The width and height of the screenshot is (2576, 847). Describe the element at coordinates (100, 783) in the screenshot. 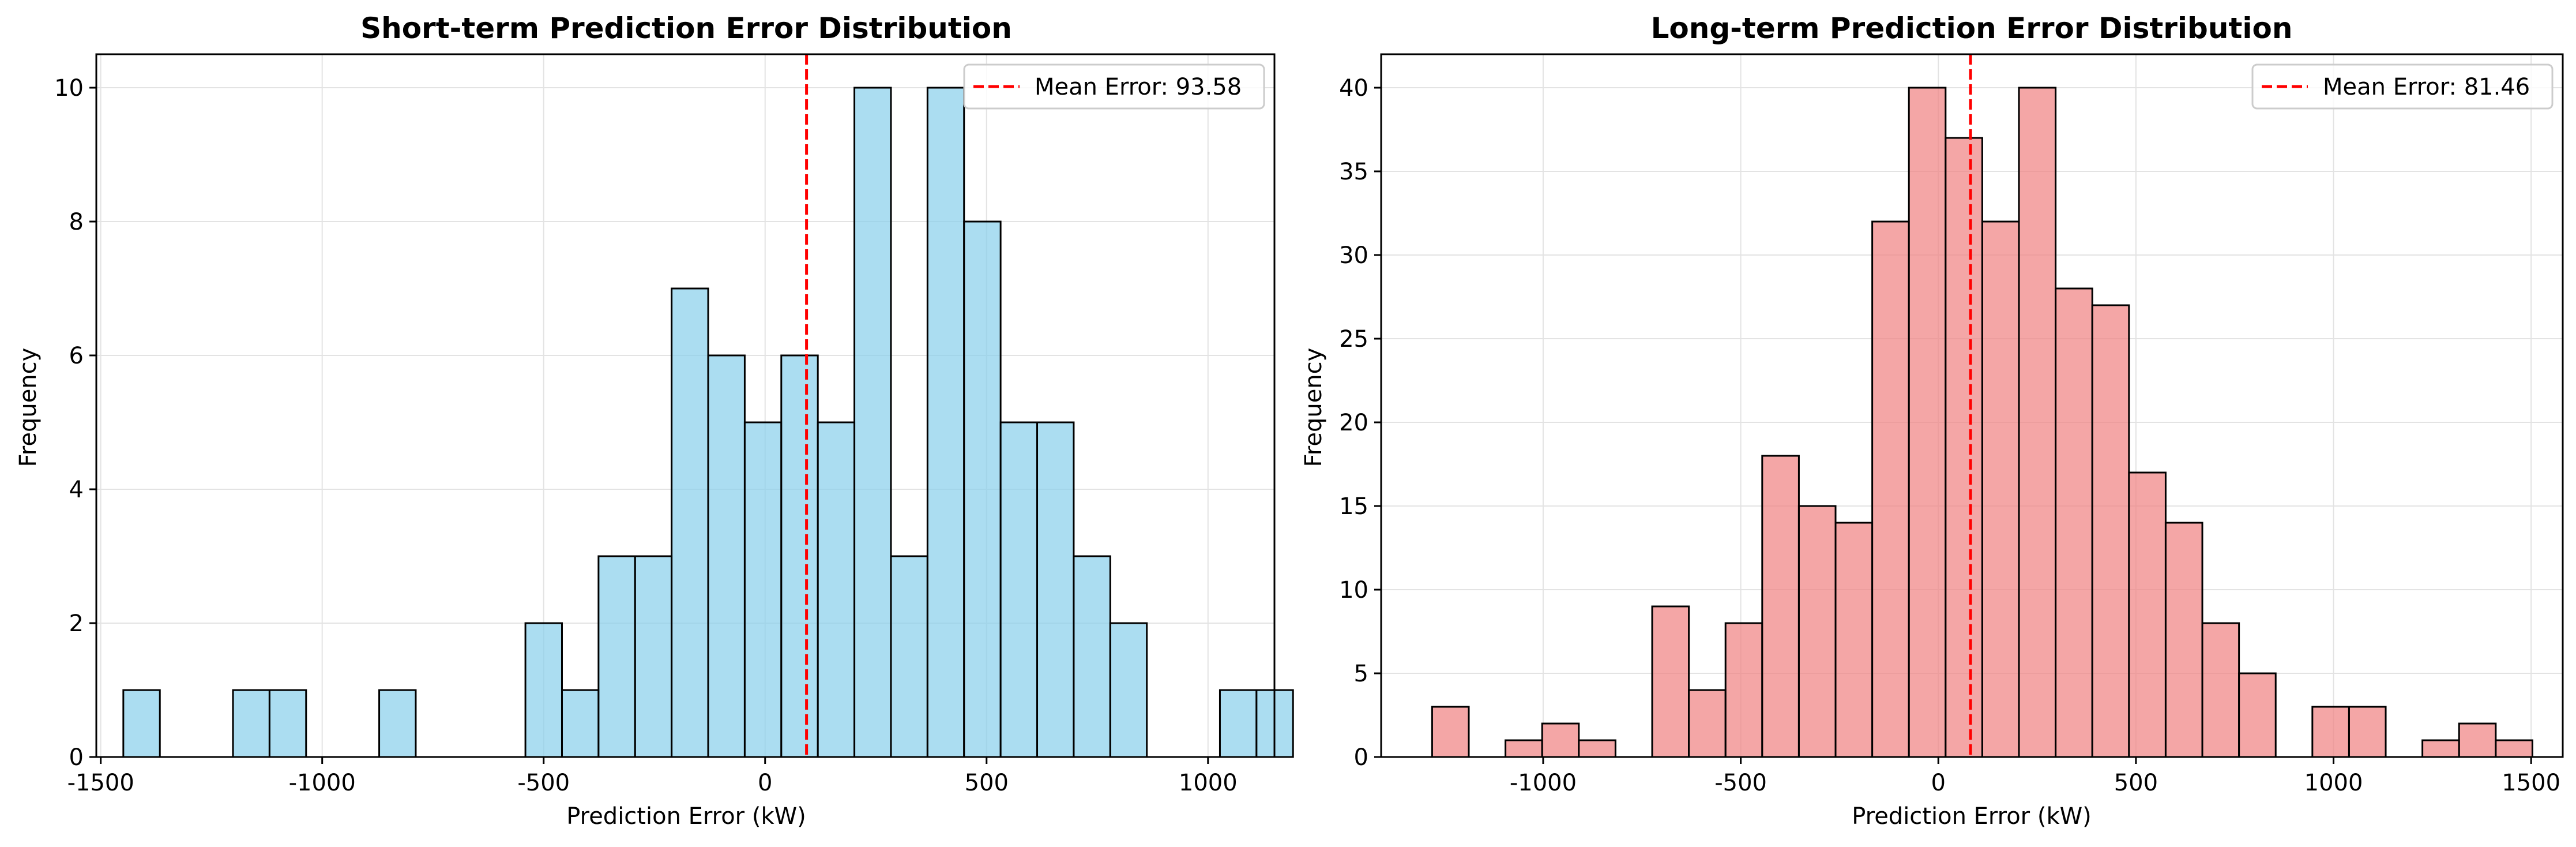

I see `x-tick-label: -1500` at that location.